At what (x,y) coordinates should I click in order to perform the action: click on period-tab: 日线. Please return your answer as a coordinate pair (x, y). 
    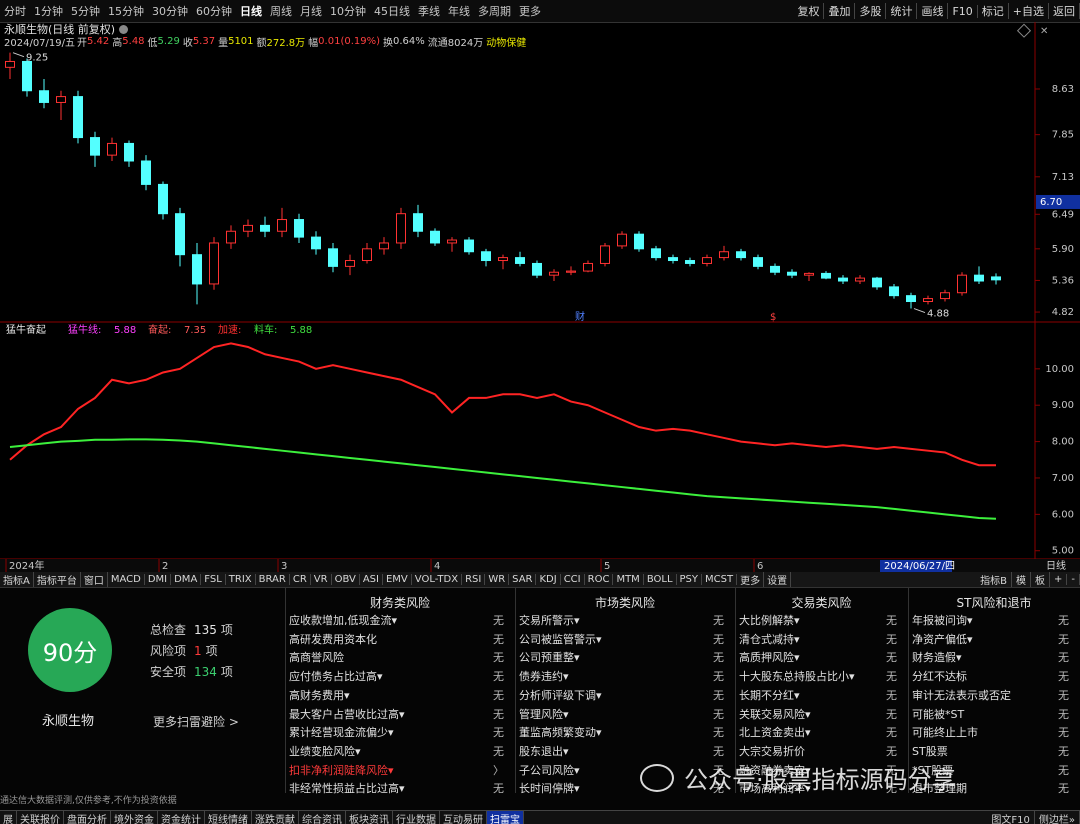
    Looking at the image, I should click on (251, 11).